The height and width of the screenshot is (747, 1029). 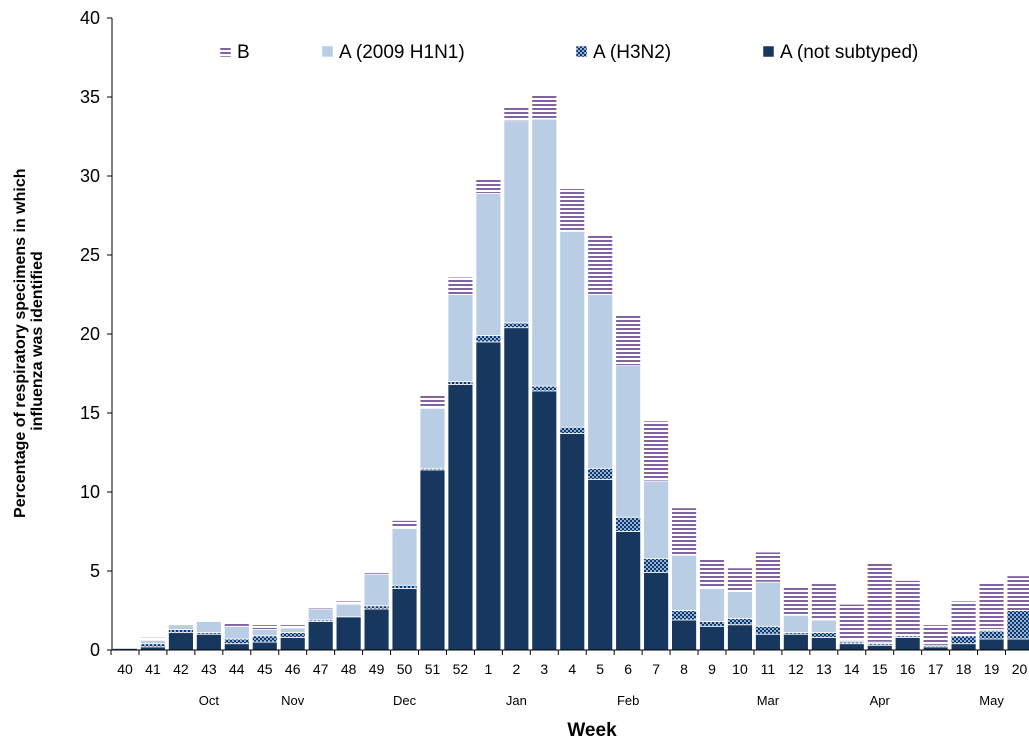 What do you see at coordinates (852, 669) in the screenshot?
I see `x-tick-label: 14` at bounding box center [852, 669].